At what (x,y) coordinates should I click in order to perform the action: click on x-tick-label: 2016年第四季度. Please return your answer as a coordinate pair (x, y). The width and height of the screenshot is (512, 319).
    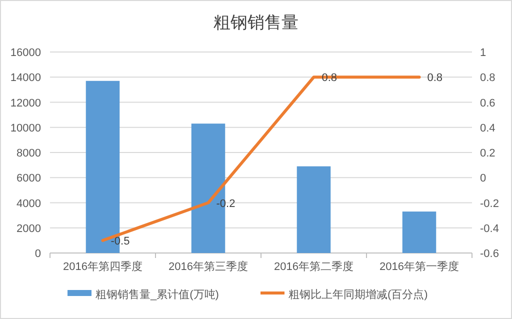
    Looking at the image, I should click on (102, 266).